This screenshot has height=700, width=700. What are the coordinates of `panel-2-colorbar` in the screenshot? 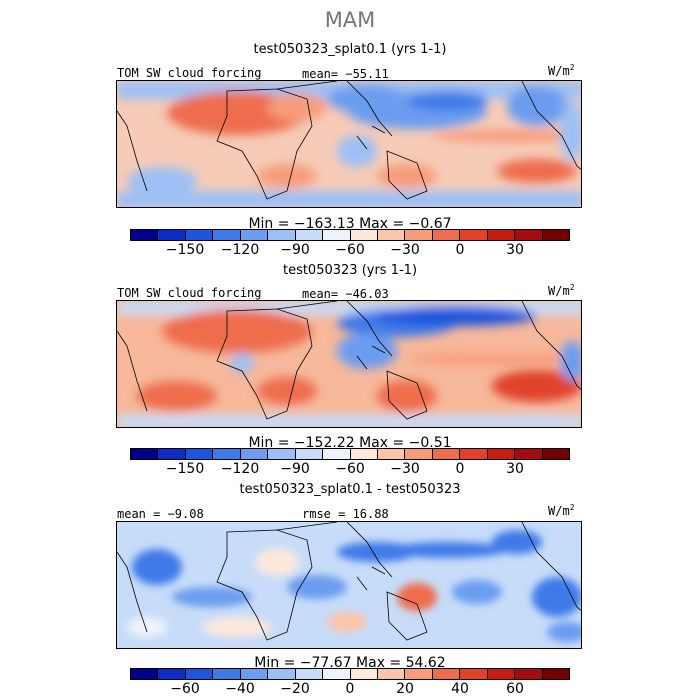 It's located at (350, 454).